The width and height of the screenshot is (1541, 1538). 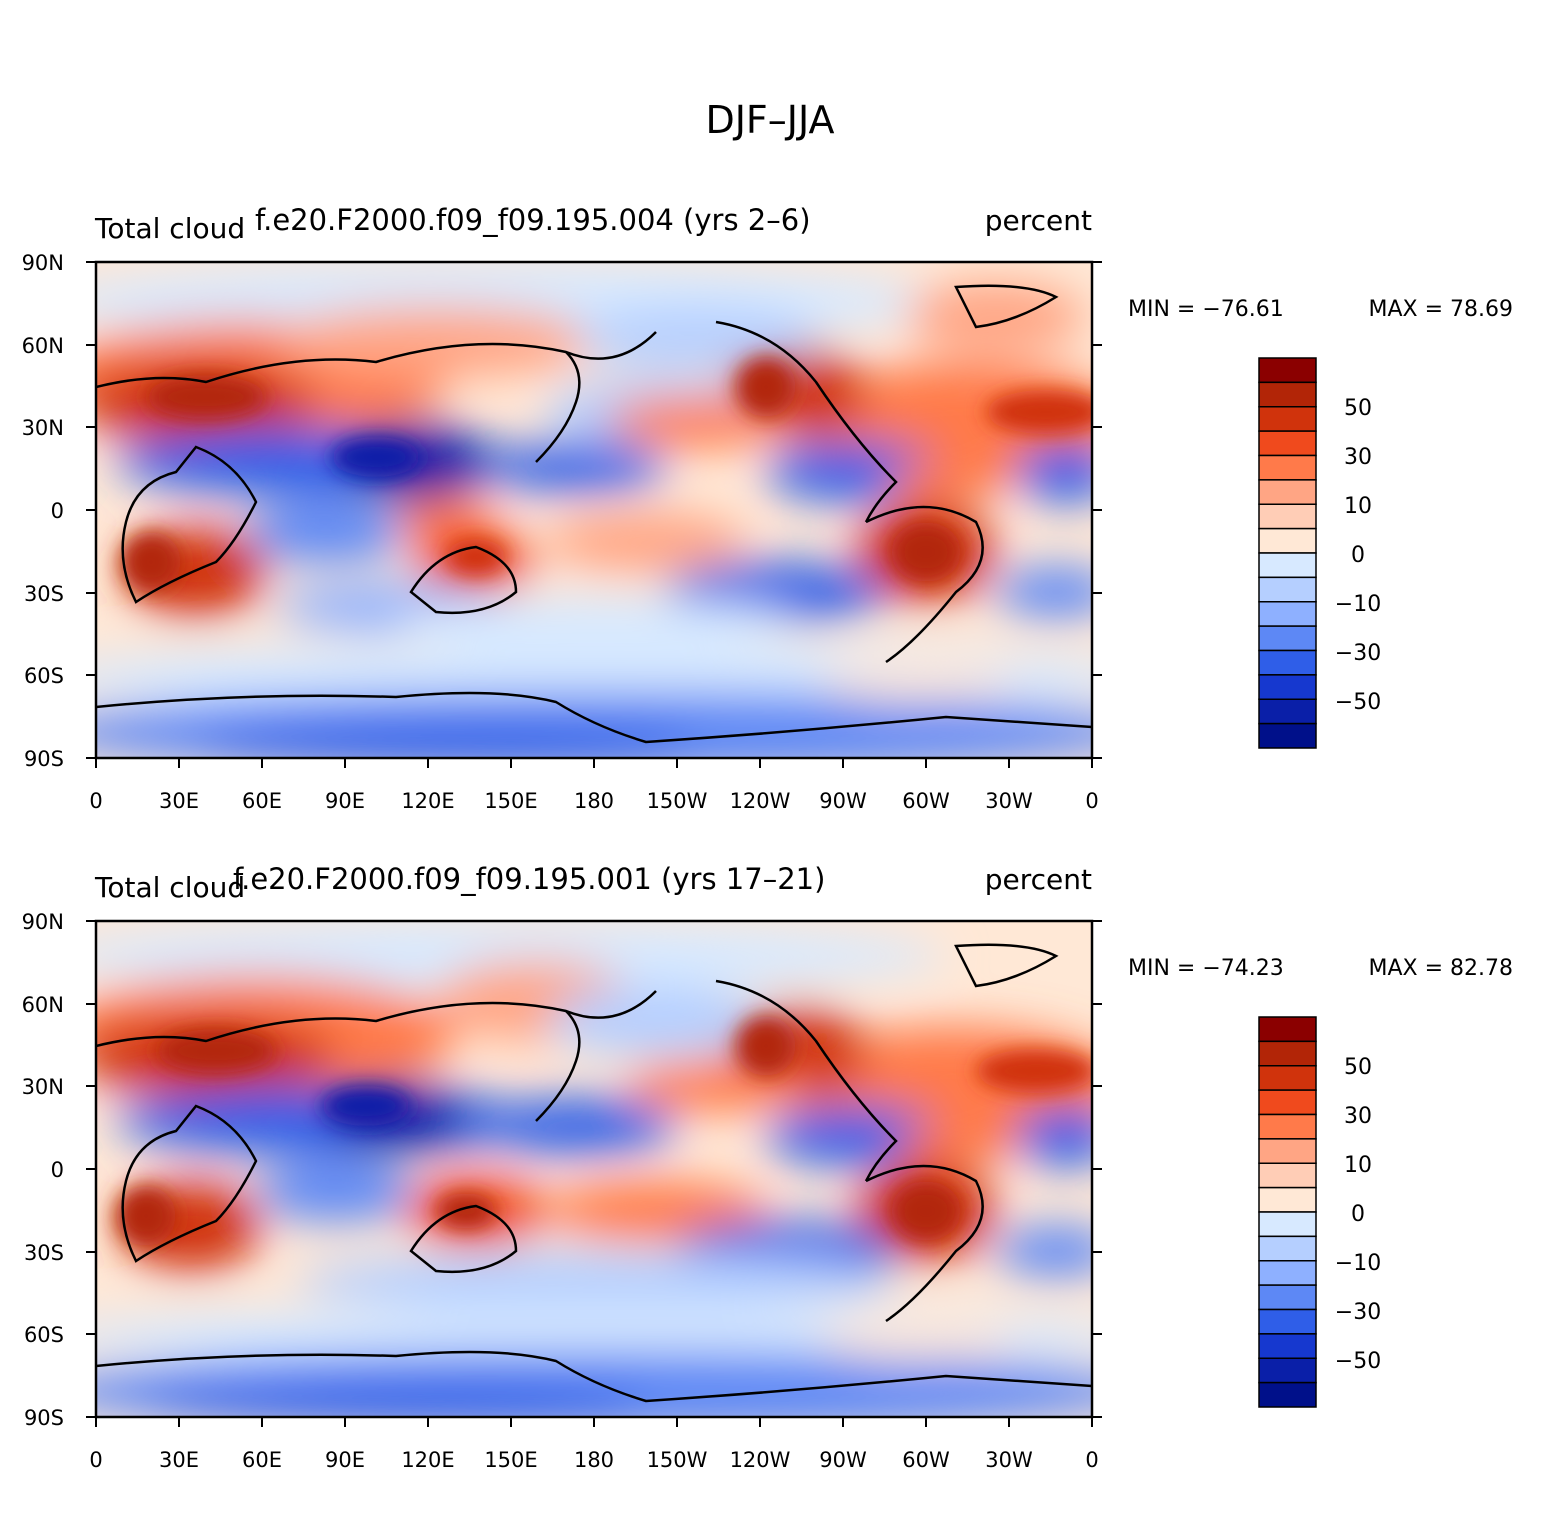 What do you see at coordinates (529, 879) in the screenshot?
I see `panel-2-case-label: f.e20.F2000.f09_f09.195.001 (yrs 17–21)` at bounding box center [529, 879].